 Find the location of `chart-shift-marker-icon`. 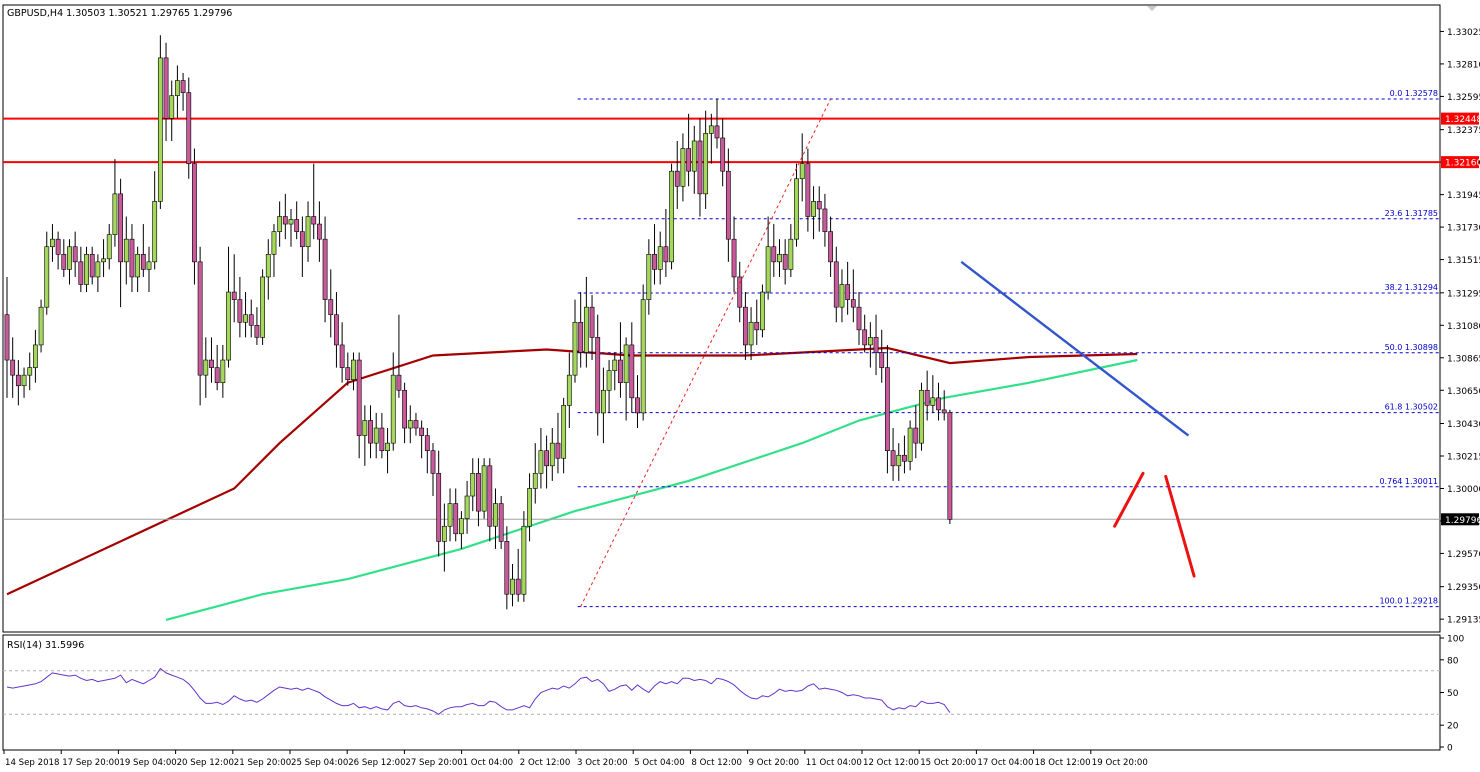

chart-shift-marker-icon is located at coordinates (1152, 8).